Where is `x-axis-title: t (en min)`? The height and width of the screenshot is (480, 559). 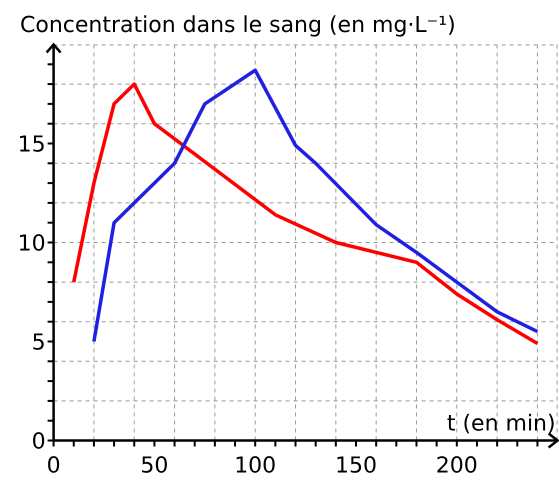
x-axis-title: t (en min) is located at coordinates (501, 424).